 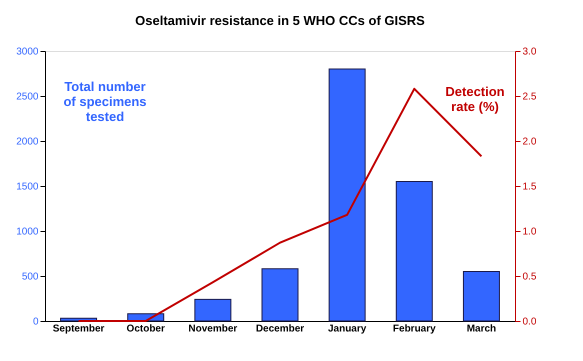 What do you see at coordinates (280, 20) in the screenshot?
I see `chart-title: Oseltamivir resistance in 5 WHO CCs of GISRS` at bounding box center [280, 20].